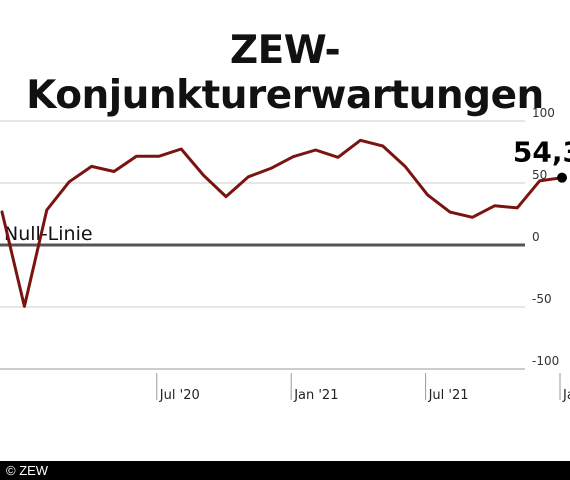  What do you see at coordinates (27, 470) in the screenshot?
I see `copyright-text: © ZEW` at bounding box center [27, 470].